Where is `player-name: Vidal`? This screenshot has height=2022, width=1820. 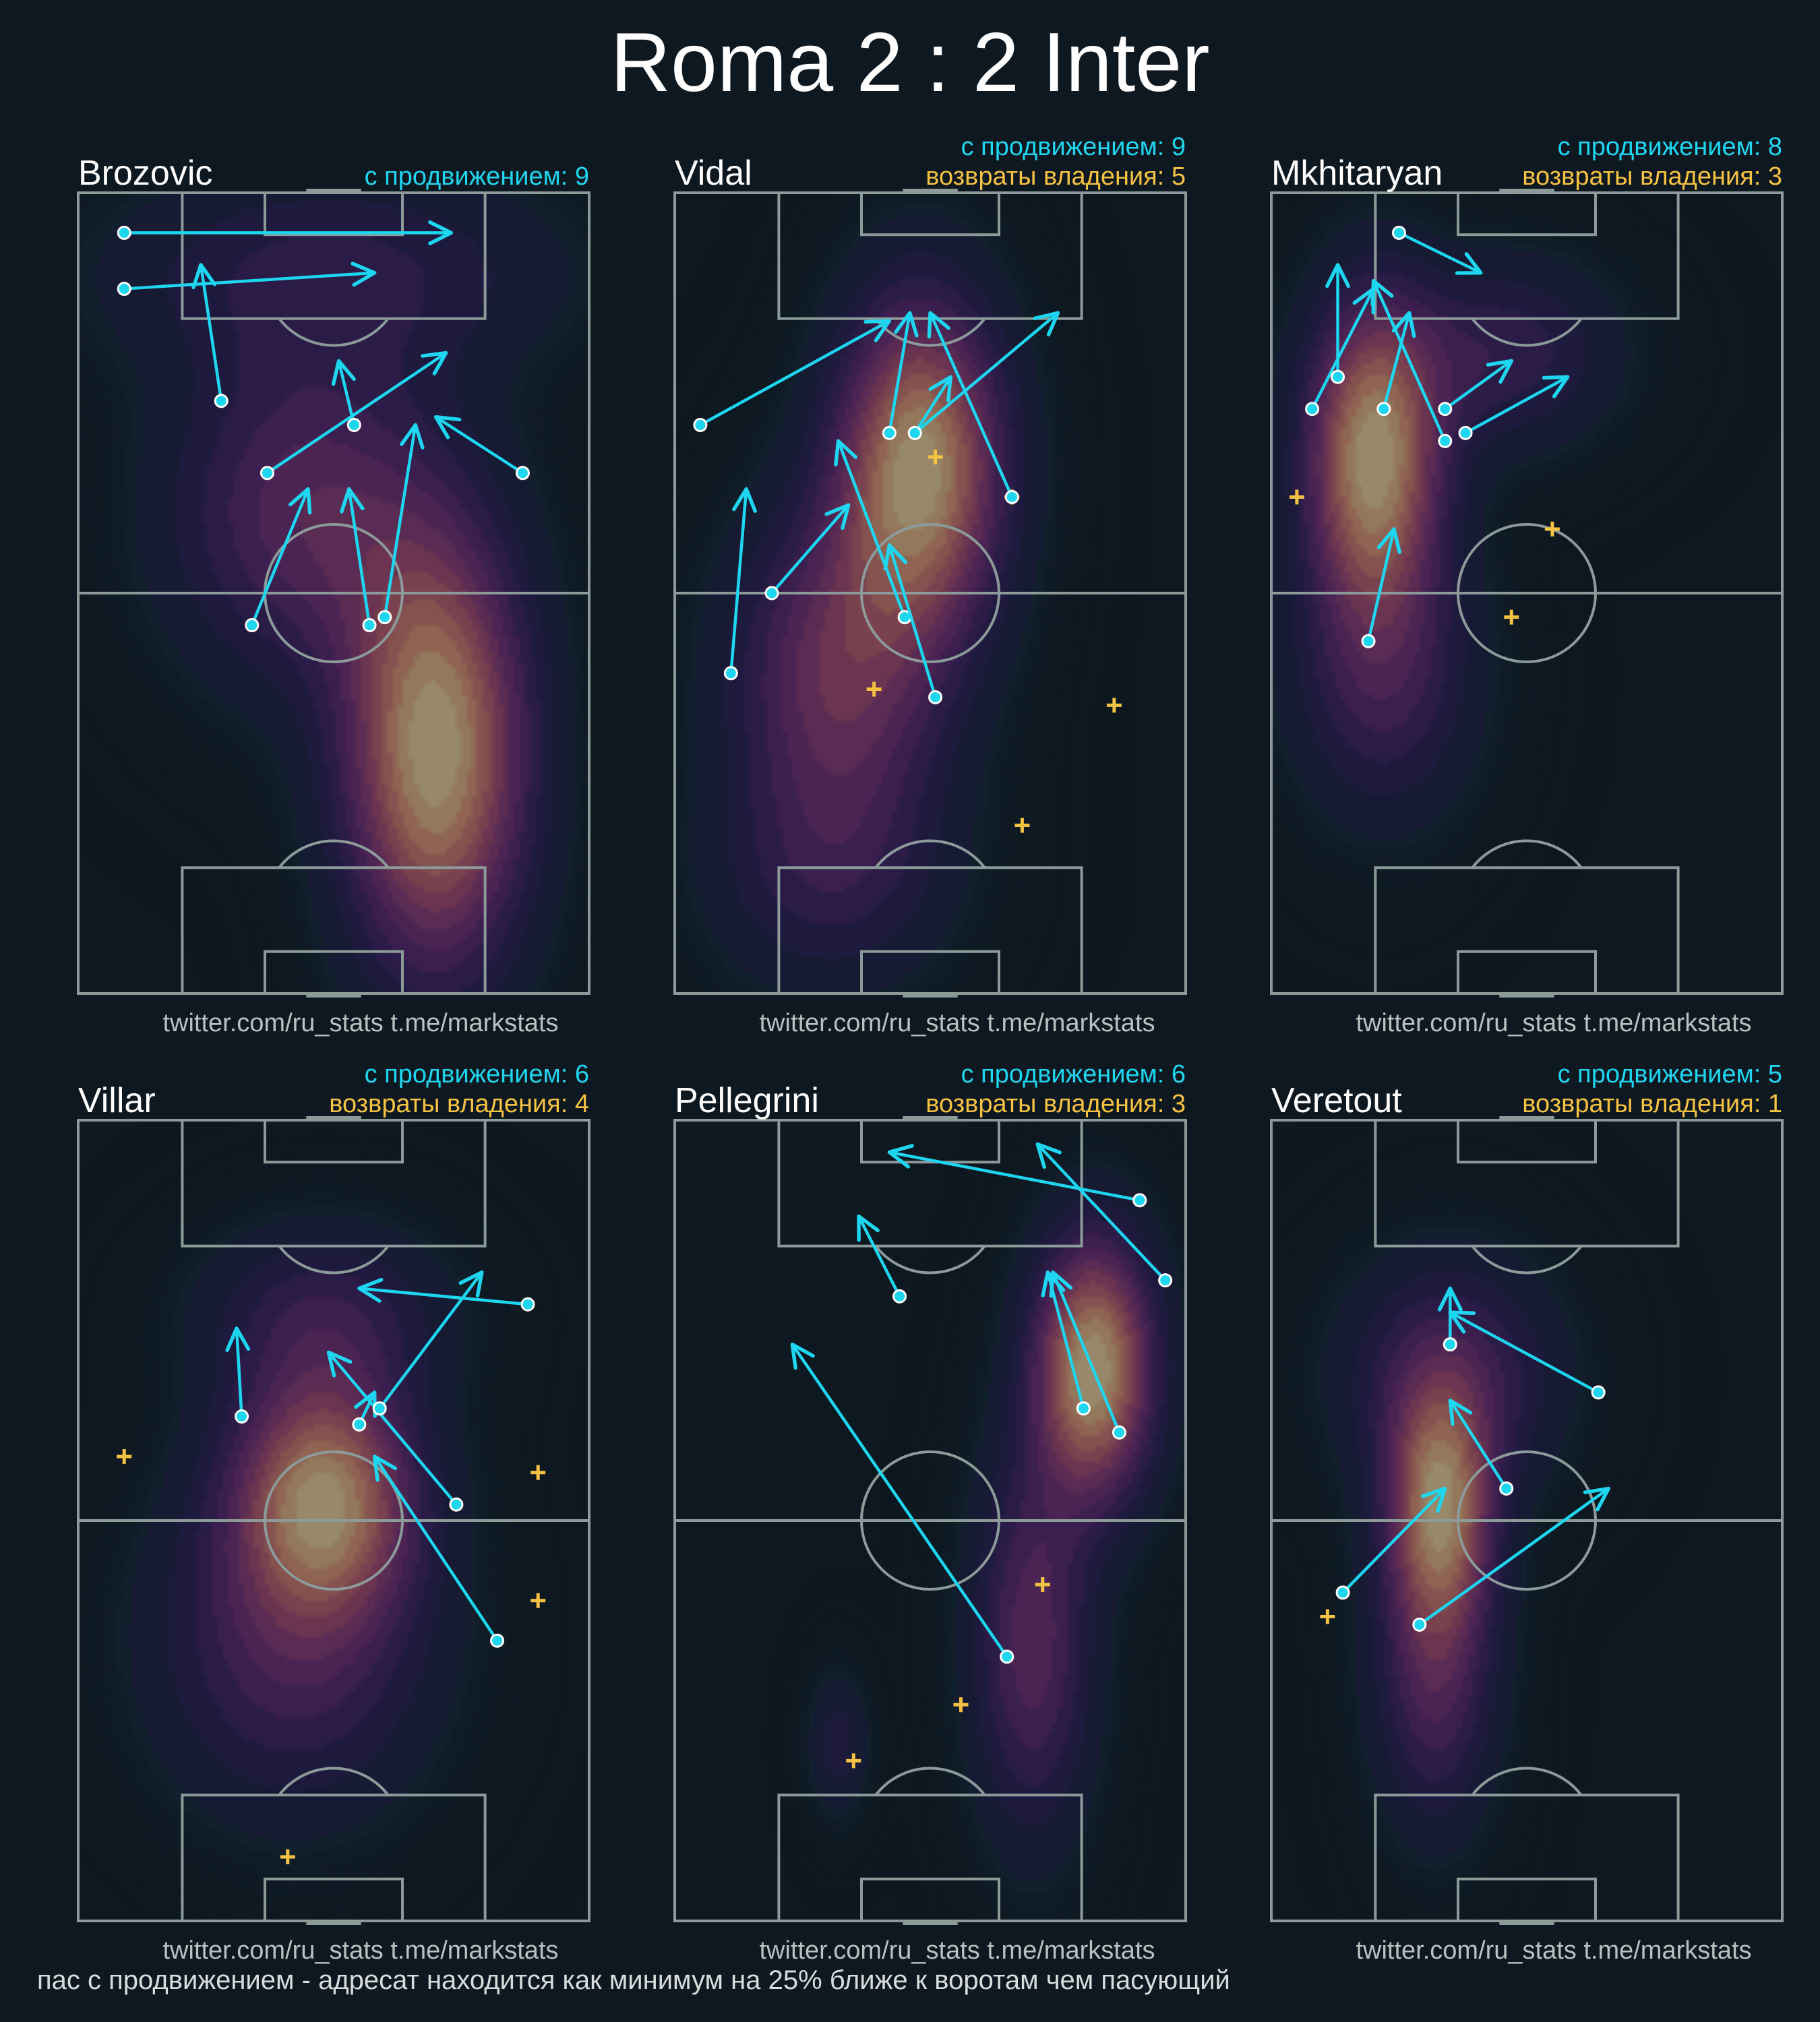
player-name: Vidal is located at coordinates (713, 173).